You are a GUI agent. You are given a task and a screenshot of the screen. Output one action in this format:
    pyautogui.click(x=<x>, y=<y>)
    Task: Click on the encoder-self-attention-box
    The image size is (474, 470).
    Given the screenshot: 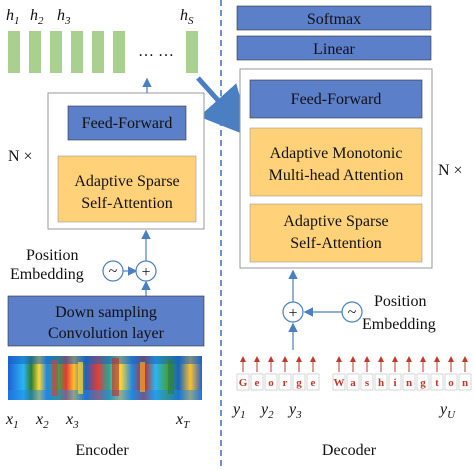 What is the action you would take?
    pyautogui.click(x=127, y=189)
    